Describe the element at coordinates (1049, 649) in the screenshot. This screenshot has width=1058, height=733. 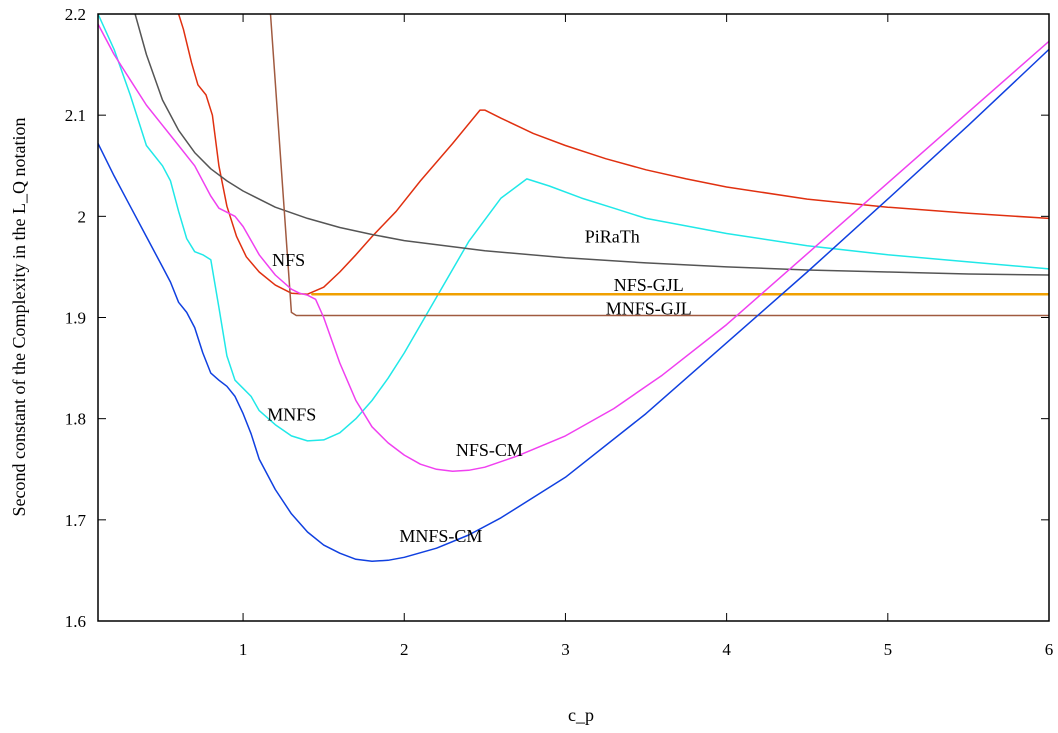
I see `x-tick-label: 6` at that location.